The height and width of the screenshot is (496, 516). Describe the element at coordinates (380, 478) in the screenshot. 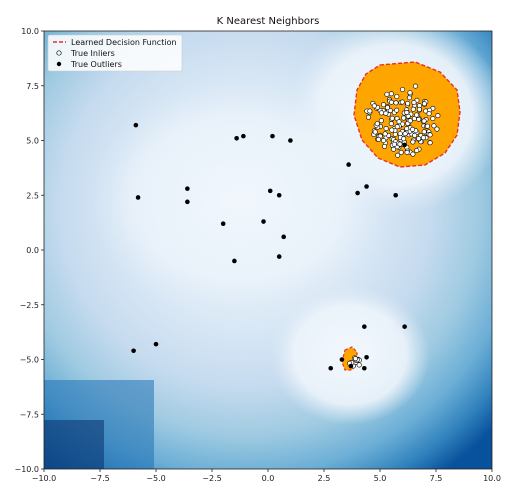

I see `x-tick-label: 5.0` at that location.